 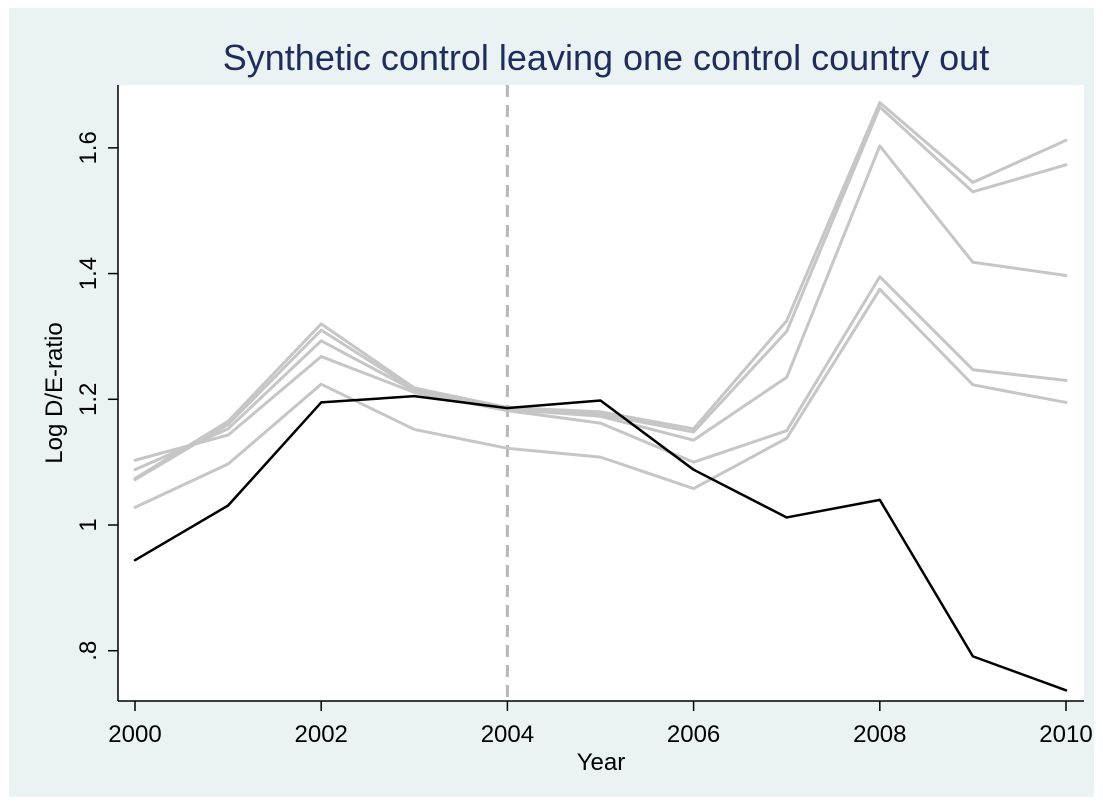 What do you see at coordinates (88, 147) in the screenshot?
I see `y-tick-label: 1.6` at bounding box center [88, 147].